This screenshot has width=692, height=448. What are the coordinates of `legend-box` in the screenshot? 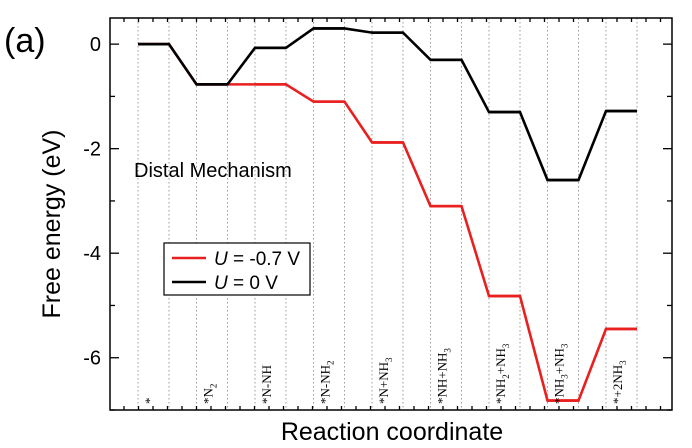 It's located at (237, 269).